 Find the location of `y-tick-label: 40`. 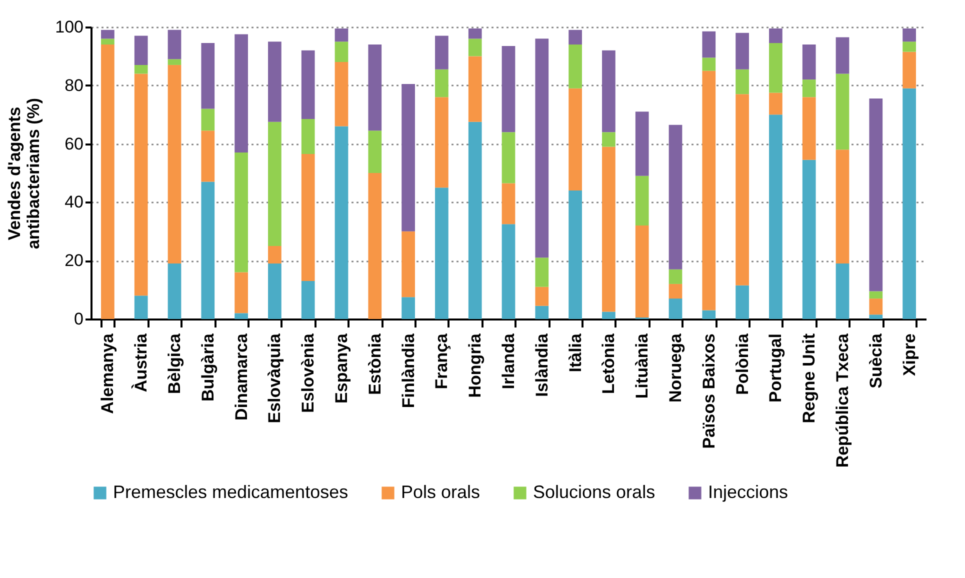

y-tick-label: 40 is located at coordinates (74, 202).